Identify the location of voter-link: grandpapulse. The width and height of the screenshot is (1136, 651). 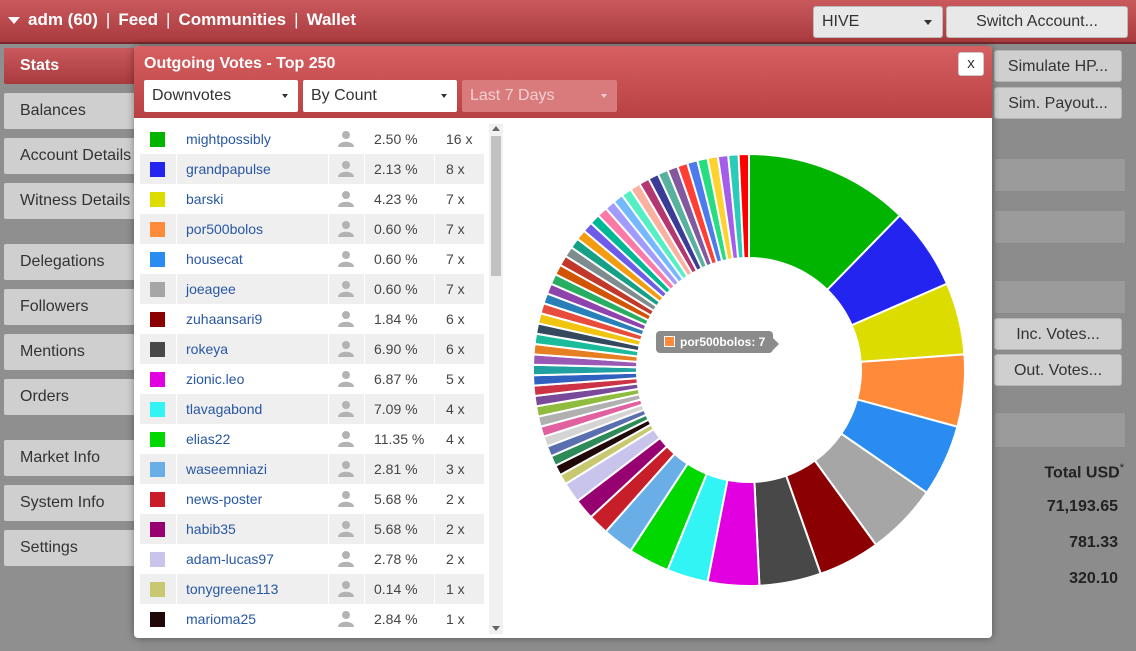
(228, 169).